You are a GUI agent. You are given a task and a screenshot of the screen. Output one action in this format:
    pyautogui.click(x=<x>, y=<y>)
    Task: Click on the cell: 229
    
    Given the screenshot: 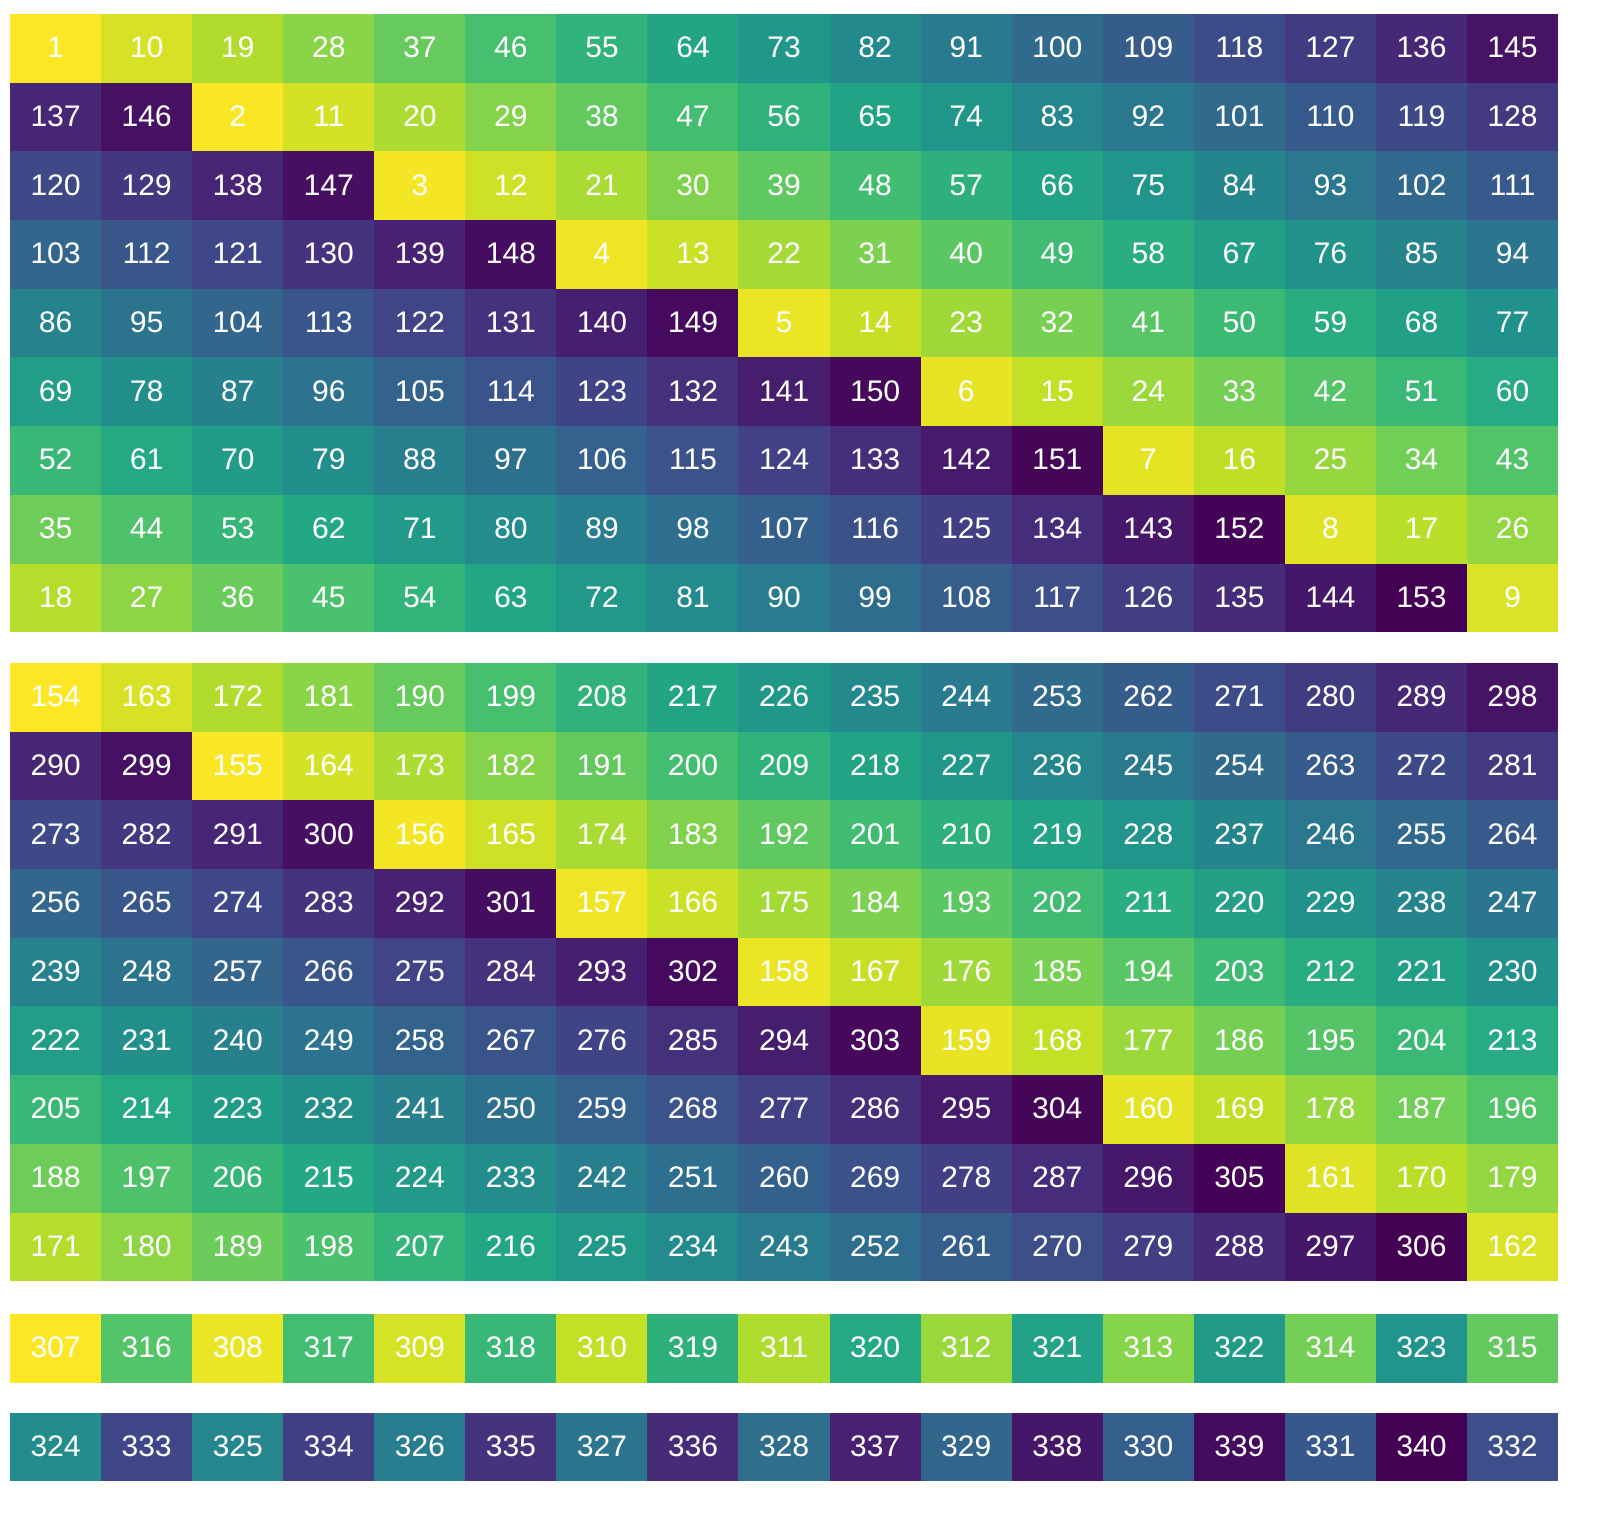 What is the action you would take?
    pyautogui.click(x=1330, y=903)
    